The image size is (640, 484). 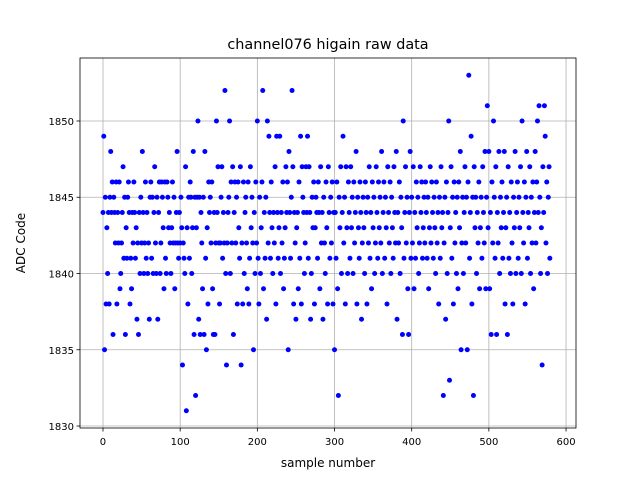 I want to click on chart-title: channel076 higain raw data, so click(x=327, y=45).